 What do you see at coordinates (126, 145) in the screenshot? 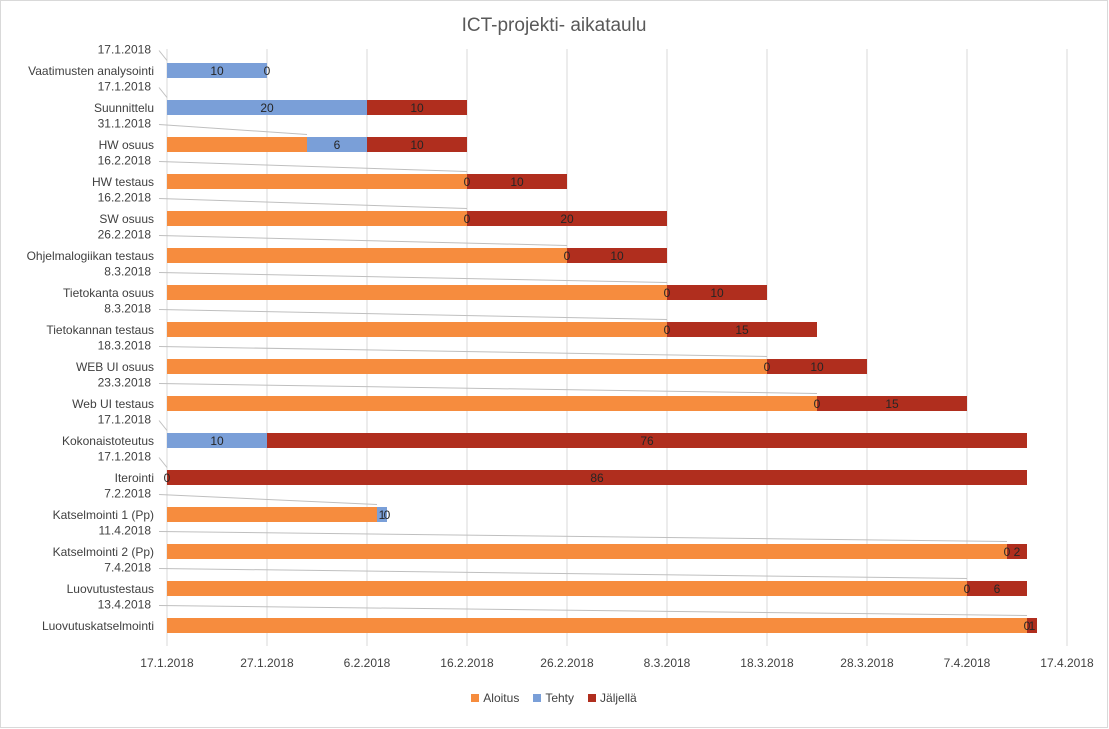
I see `task-name-label: HW osuus` at bounding box center [126, 145].